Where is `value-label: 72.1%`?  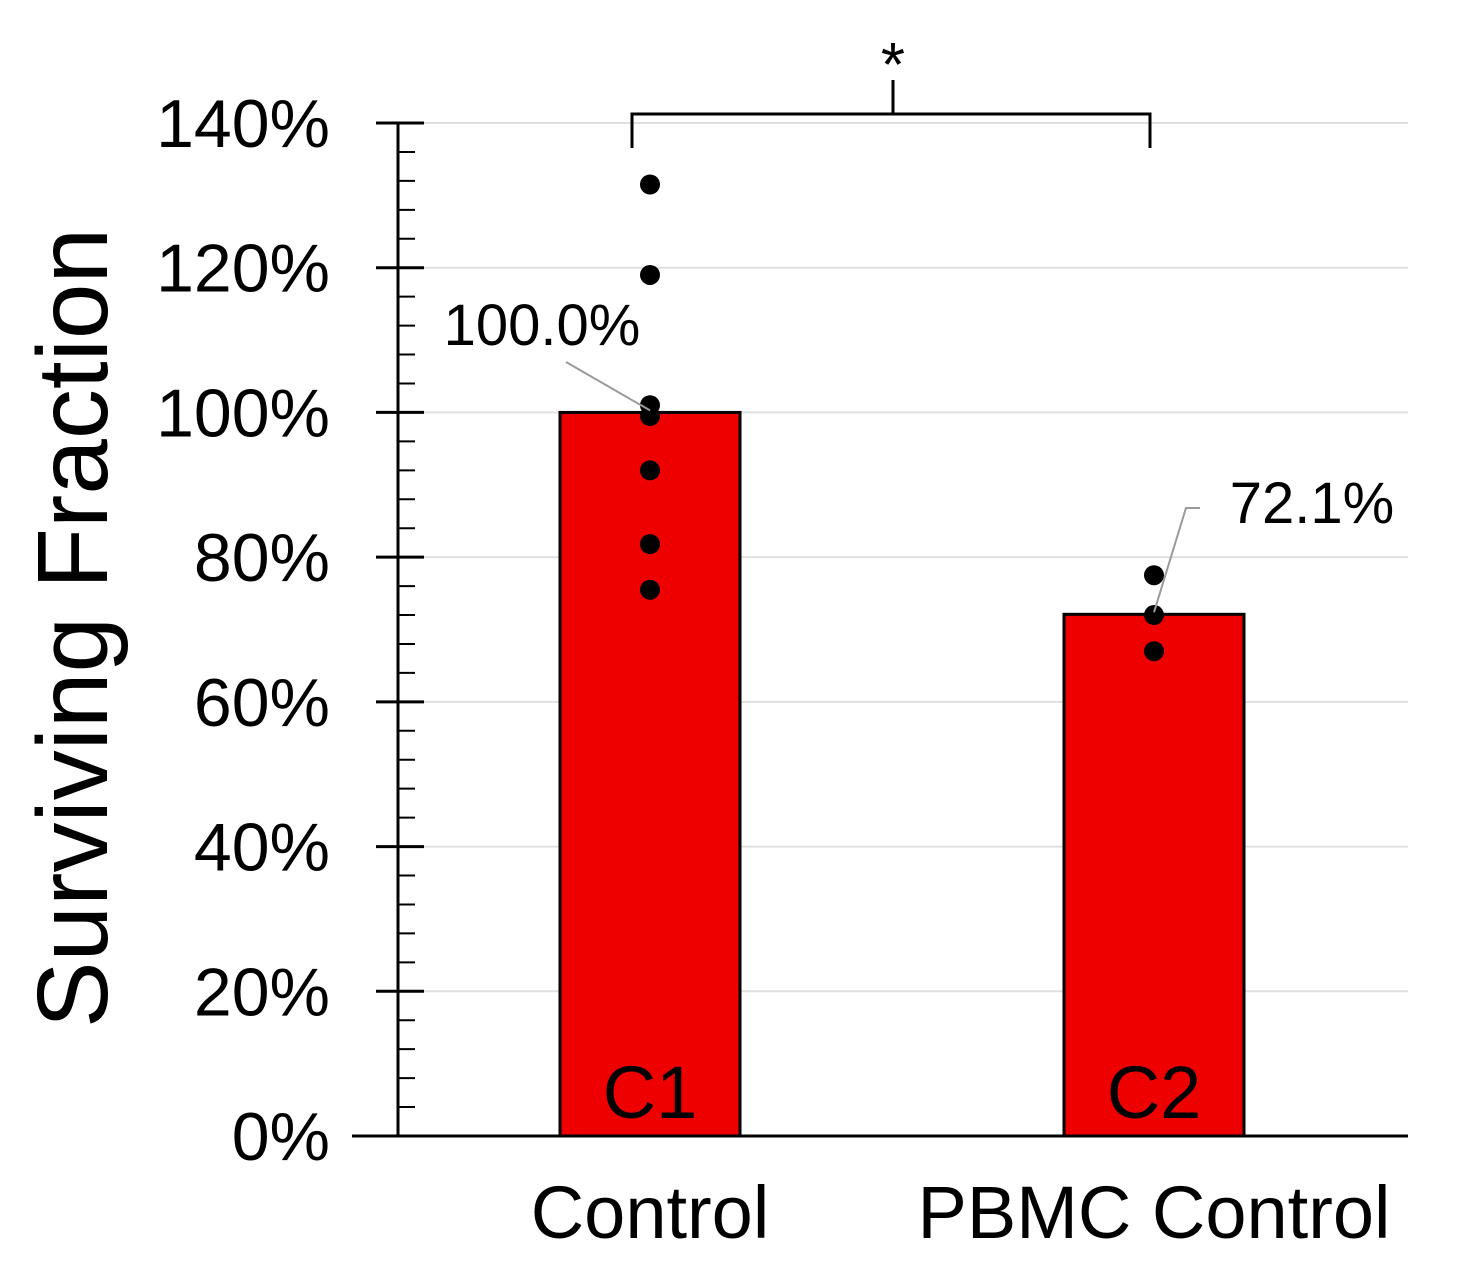
value-label: 72.1% is located at coordinates (1312, 503).